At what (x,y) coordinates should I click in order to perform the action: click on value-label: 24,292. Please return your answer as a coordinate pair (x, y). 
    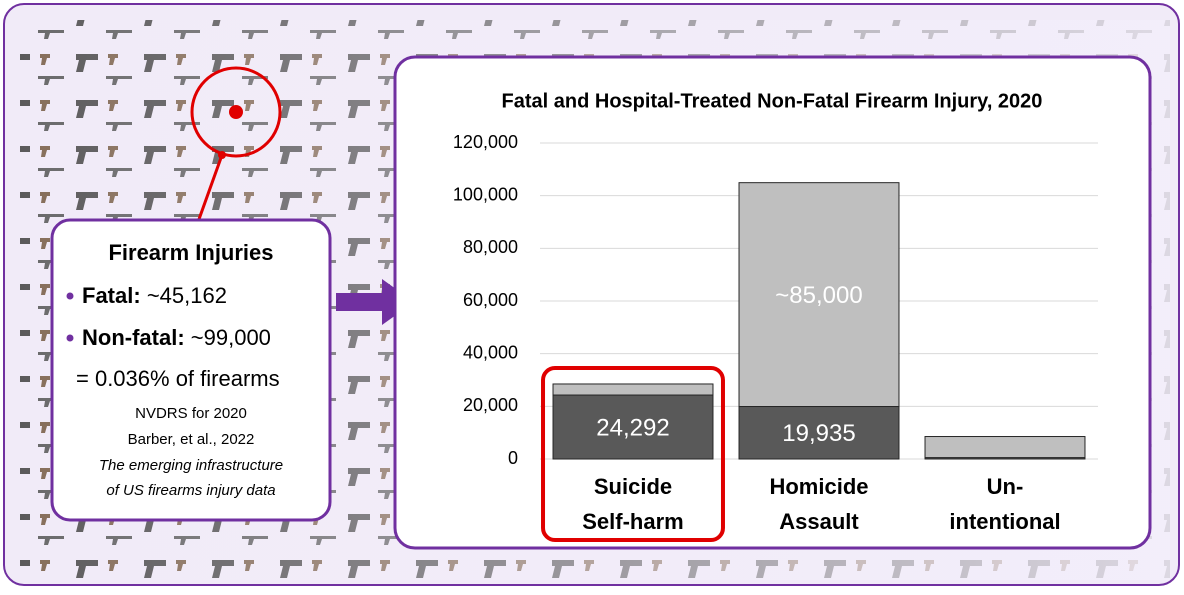
    Looking at the image, I should click on (632, 427).